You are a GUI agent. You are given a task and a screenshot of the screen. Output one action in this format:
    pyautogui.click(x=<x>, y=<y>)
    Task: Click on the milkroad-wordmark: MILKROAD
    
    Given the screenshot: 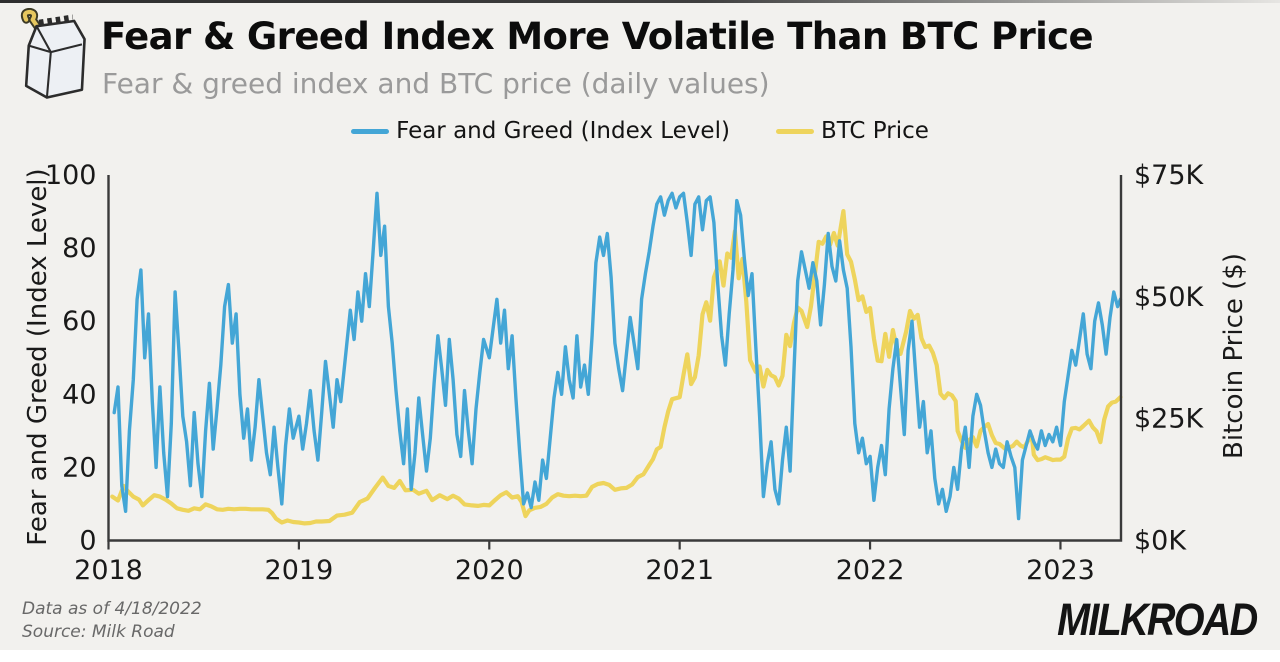 What is the action you would take?
    pyautogui.click(x=1157, y=619)
    